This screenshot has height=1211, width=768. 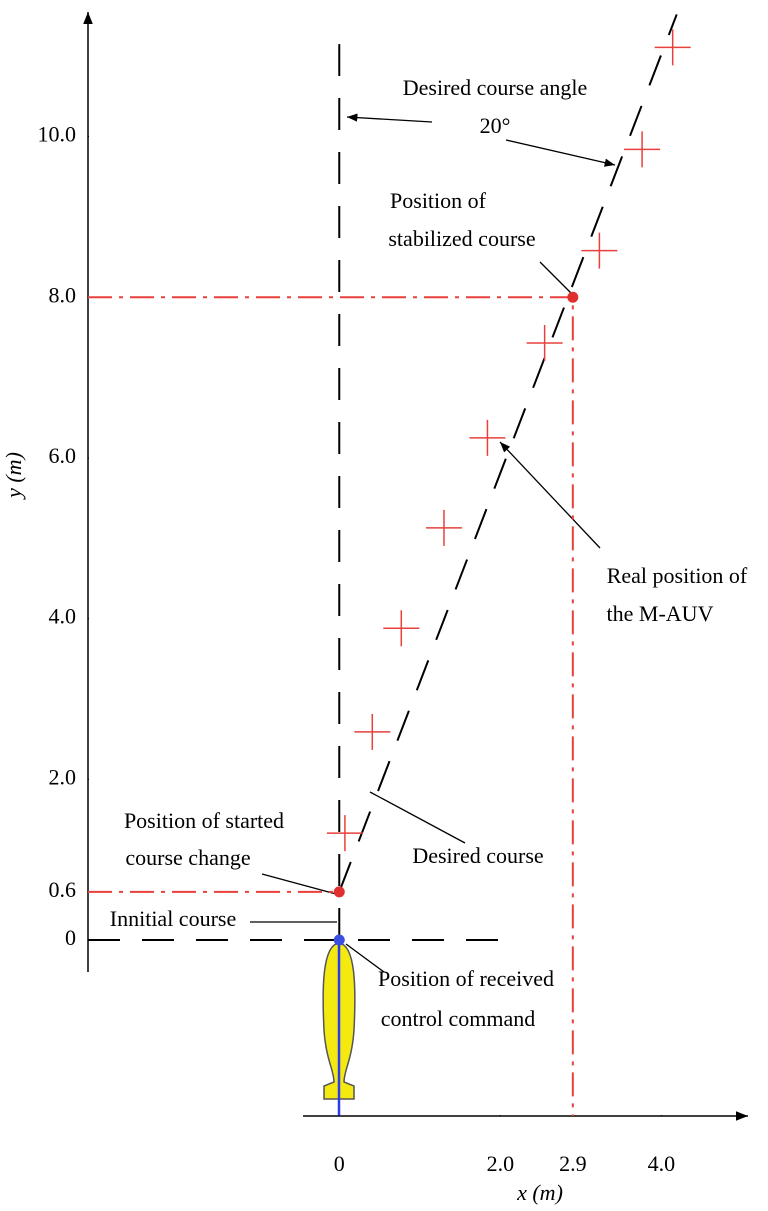 What do you see at coordinates (477, 855) in the screenshot?
I see `annotation: Desired course` at bounding box center [477, 855].